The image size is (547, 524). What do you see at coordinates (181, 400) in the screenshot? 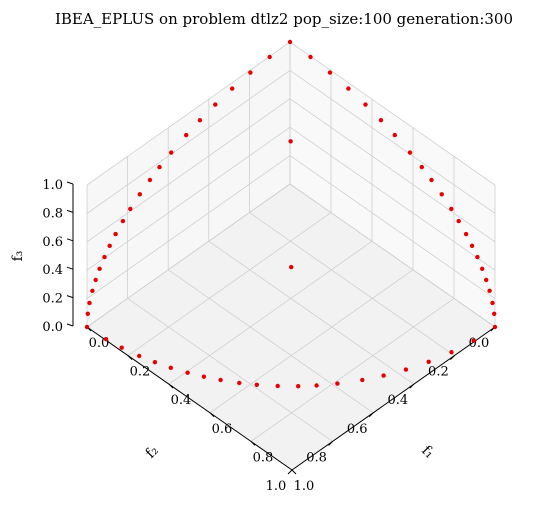
I see `x-tick-label: 0.4` at bounding box center [181, 400].